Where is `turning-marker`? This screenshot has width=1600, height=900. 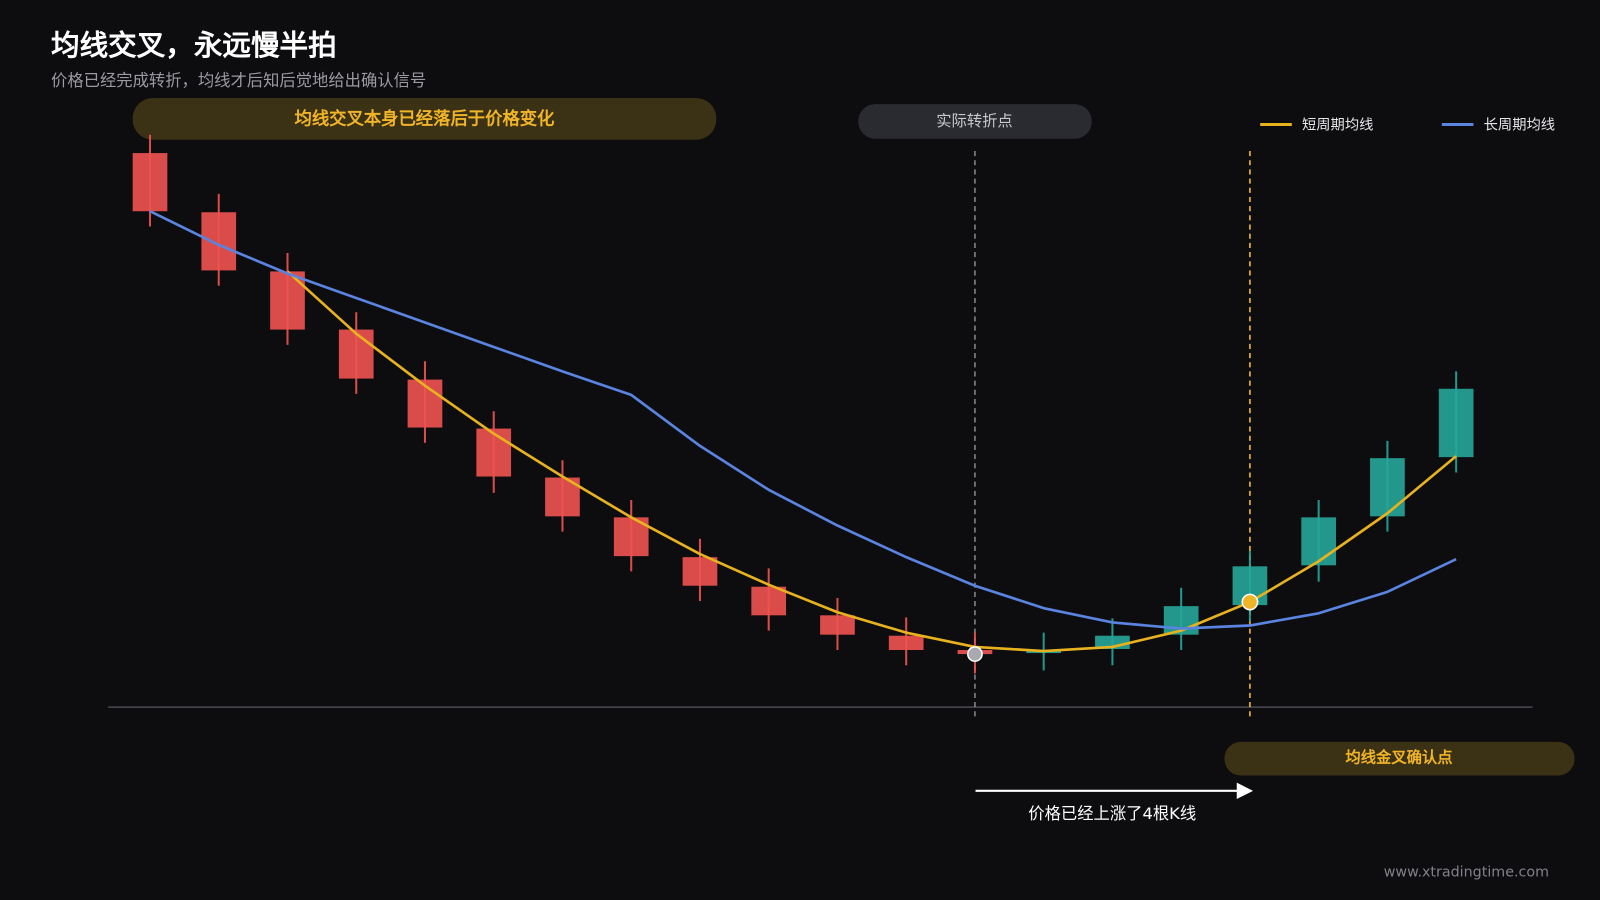
turning-marker is located at coordinates (975, 654).